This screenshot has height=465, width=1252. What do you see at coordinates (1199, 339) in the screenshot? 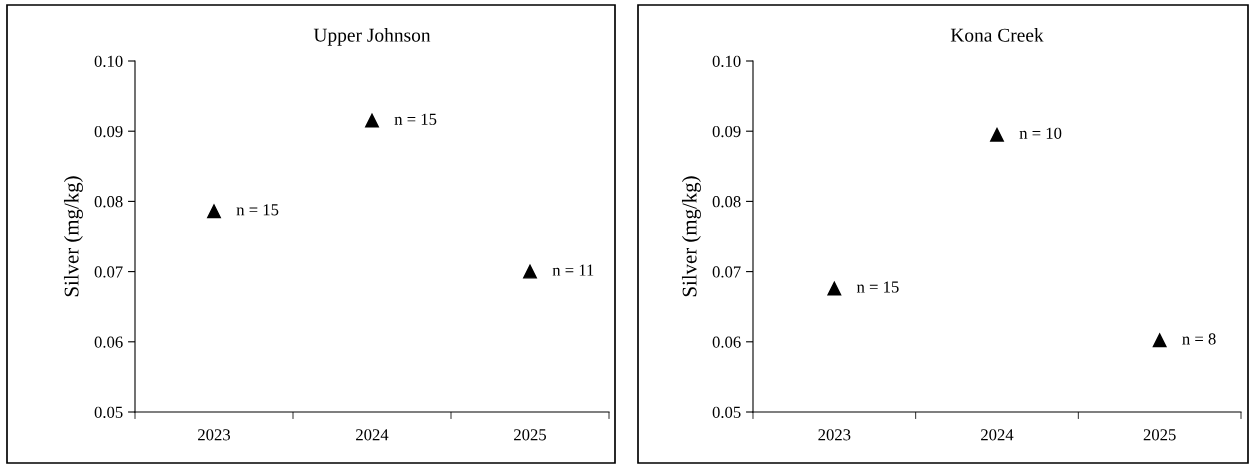
I see `annotation: n = 8` at bounding box center [1199, 339].